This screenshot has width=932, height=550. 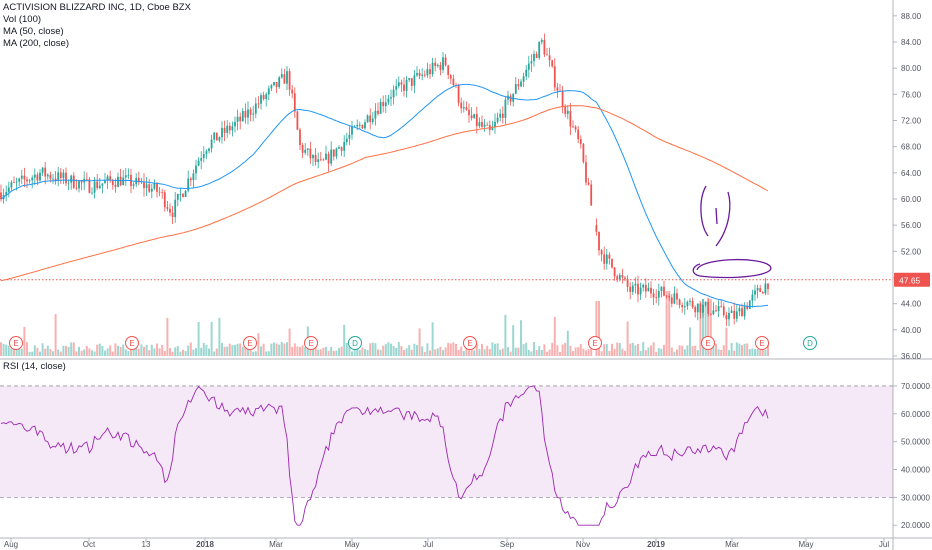 I want to click on marker-label: D, so click(x=355, y=343).